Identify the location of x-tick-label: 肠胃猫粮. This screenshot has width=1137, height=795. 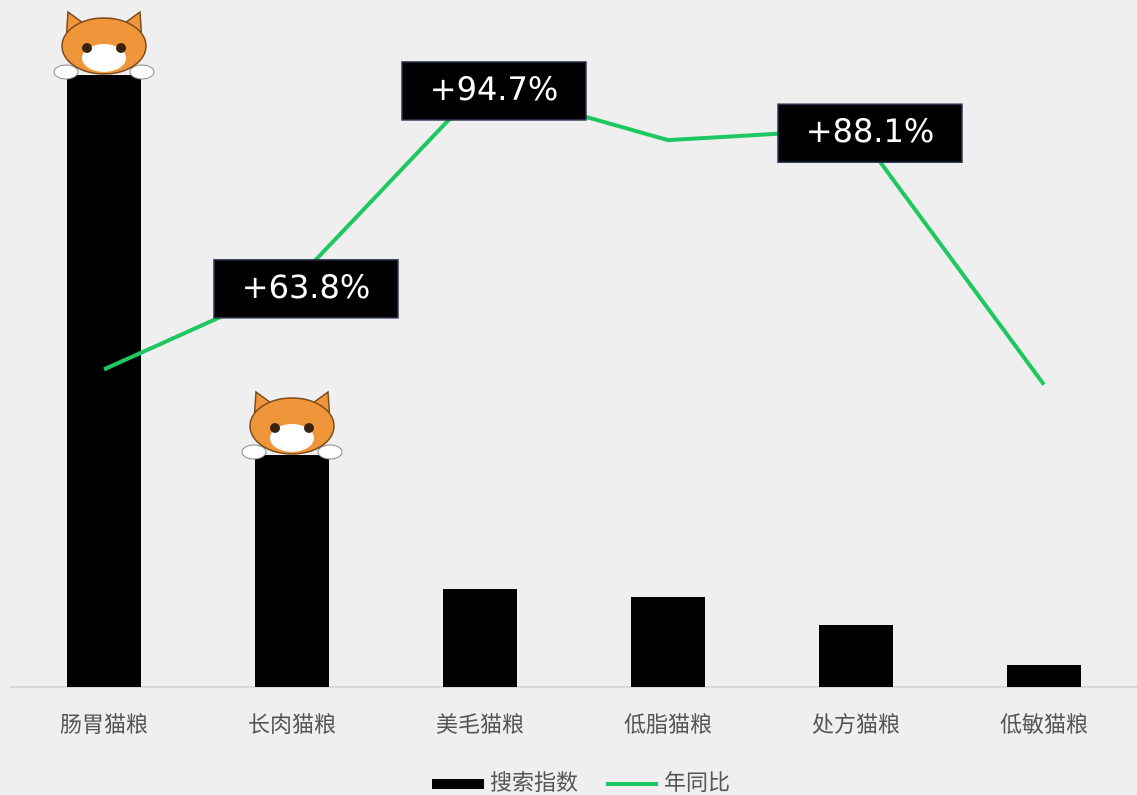
(104, 725).